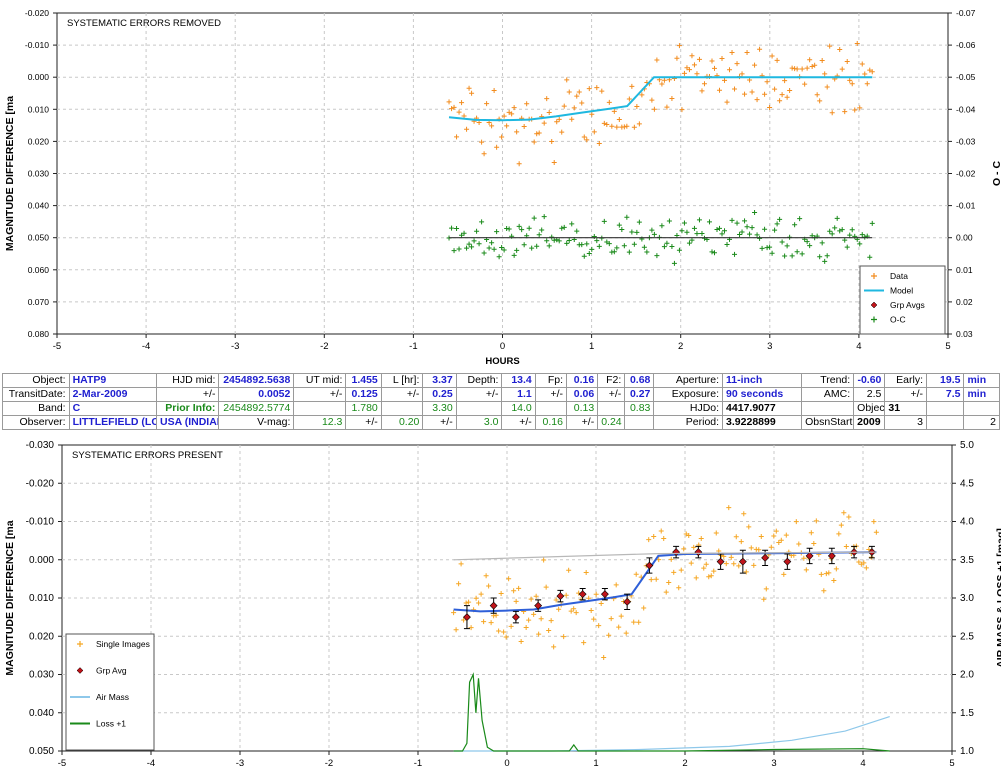 This screenshot has width=1001, height=768. What do you see at coordinates (39, 109) in the screenshot?
I see `y-tick-label: 0.010` at bounding box center [39, 109].